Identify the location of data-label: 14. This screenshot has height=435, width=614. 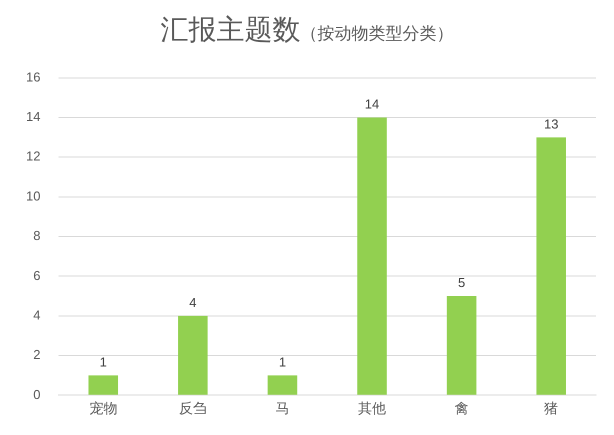
(372, 104).